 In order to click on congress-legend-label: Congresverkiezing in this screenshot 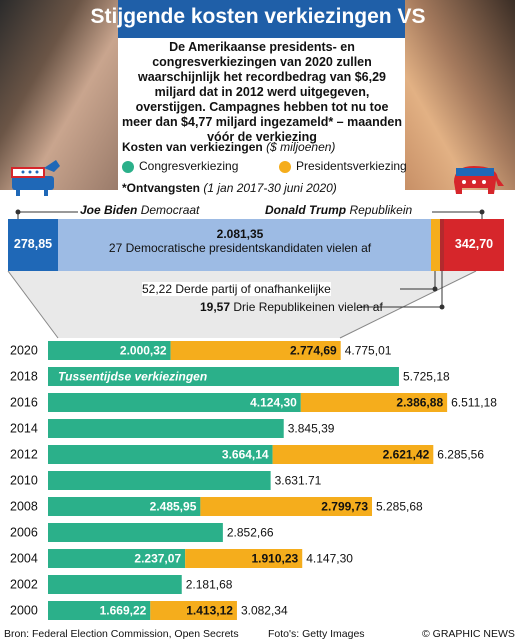, I will do `click(189, 166)`.